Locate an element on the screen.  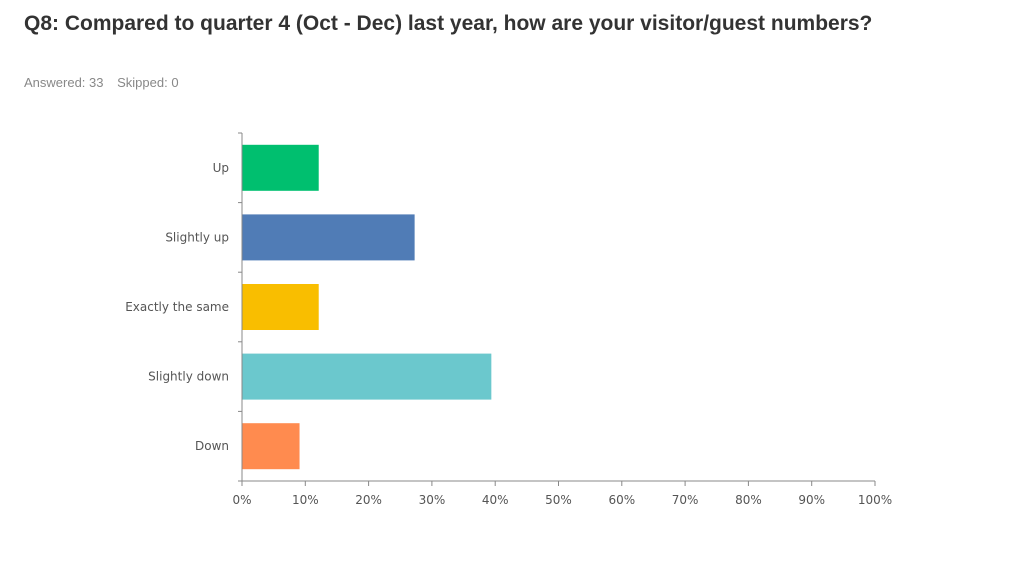
response-summary: Answered: 33 Skipped: 0 is located at coordinates (106, 82).